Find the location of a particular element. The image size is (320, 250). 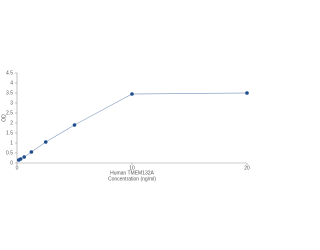

x-axis-label: Human TMEM132A is located at coordinates (132, 173).